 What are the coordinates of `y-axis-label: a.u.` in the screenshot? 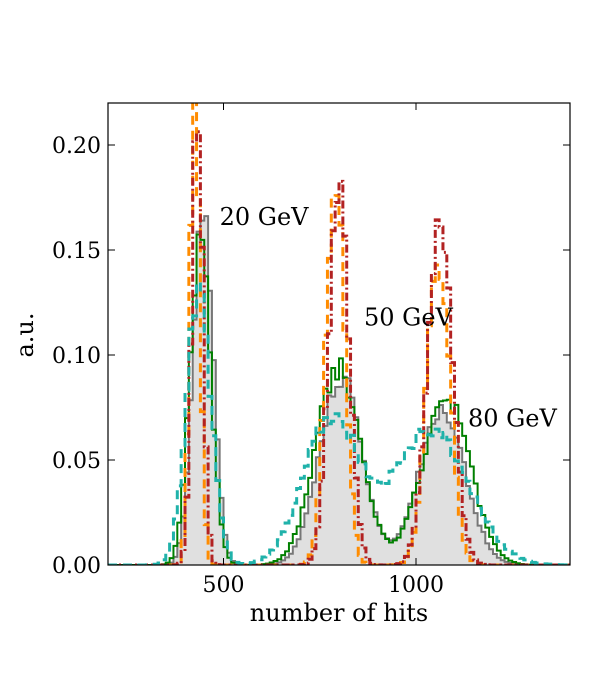 It's located at (25, 334).